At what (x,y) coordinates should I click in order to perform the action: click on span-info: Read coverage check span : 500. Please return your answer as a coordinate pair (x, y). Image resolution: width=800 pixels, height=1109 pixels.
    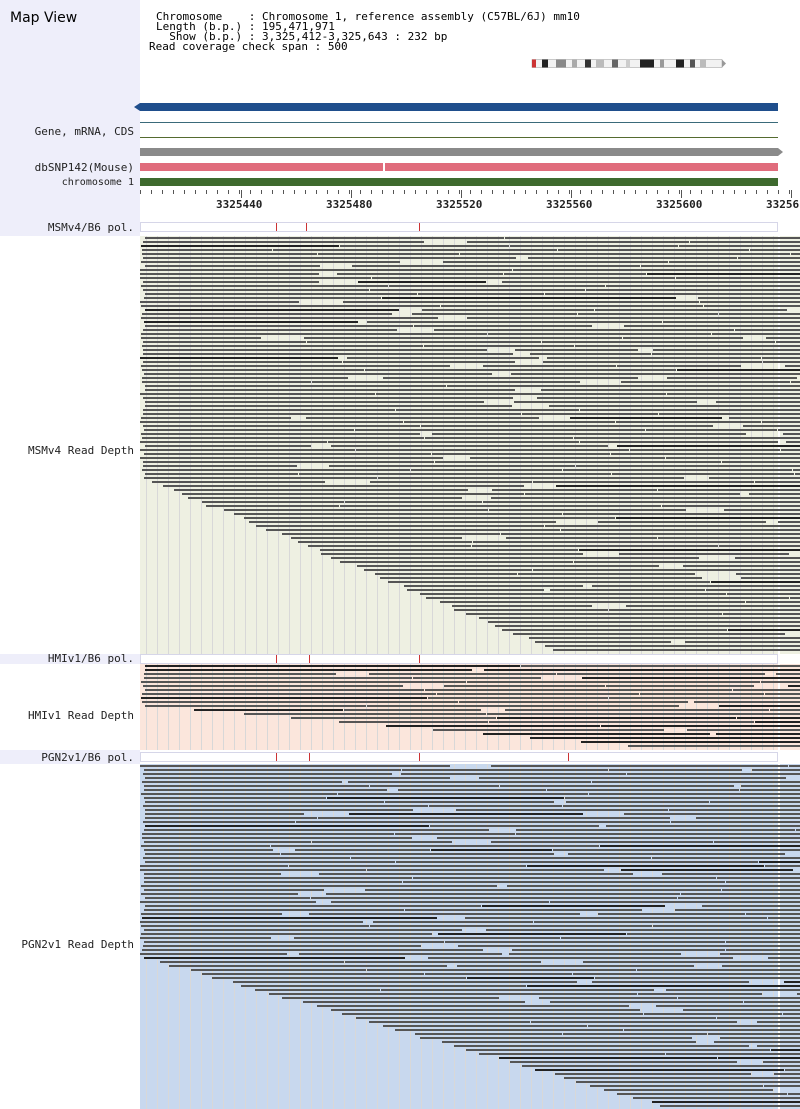
    Looking at the image, I should click on (248, 46).